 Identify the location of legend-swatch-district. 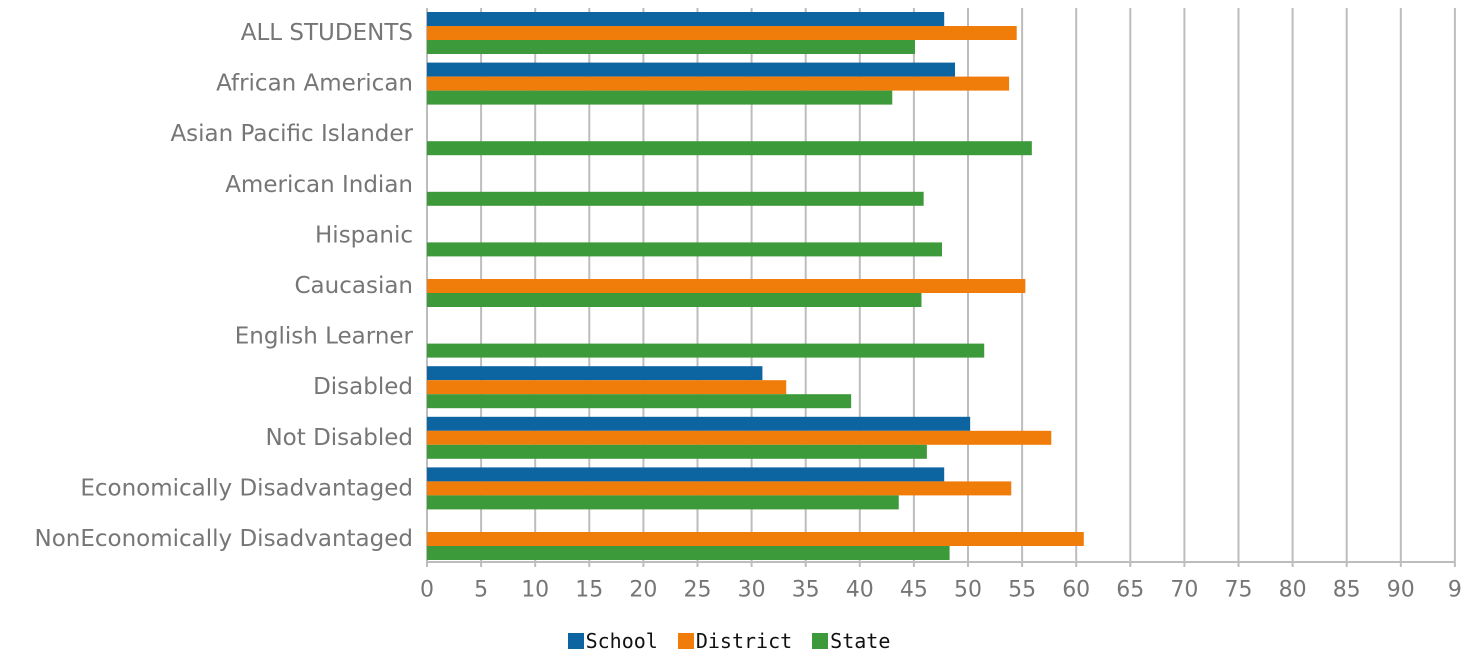
(685, 641).